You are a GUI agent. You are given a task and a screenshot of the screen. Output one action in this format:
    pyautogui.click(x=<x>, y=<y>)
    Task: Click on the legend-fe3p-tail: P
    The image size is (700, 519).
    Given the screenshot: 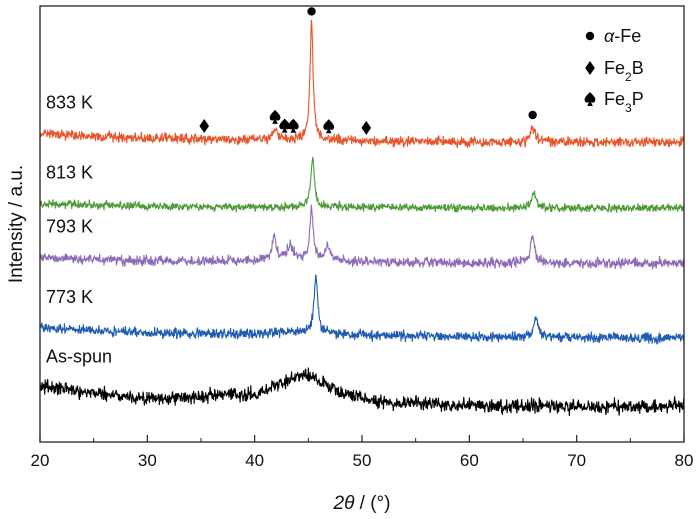 What is the action you would take?
    pyautogui.click(x=638, y=99)
    